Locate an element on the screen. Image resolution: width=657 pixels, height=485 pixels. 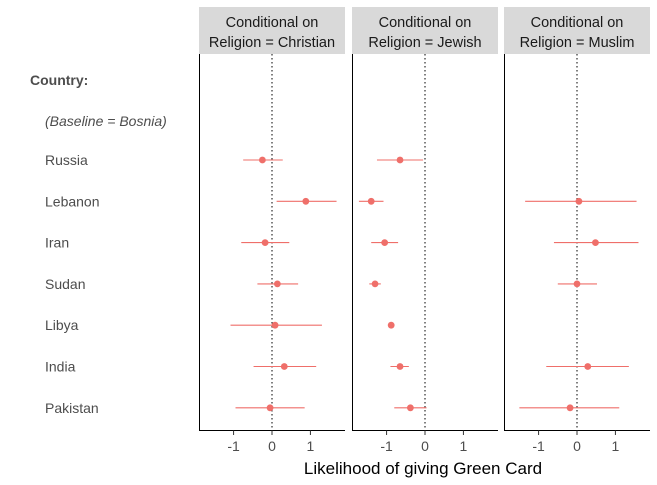
facet-strip-label-line2: Religion = Muslim is located at coordinates (577, 43).